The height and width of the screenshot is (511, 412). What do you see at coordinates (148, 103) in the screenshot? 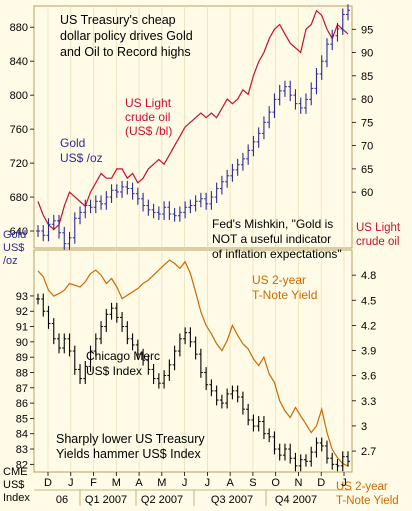
I see `oil-series-label-line-1: US Light` at bounding box center [148, 103].